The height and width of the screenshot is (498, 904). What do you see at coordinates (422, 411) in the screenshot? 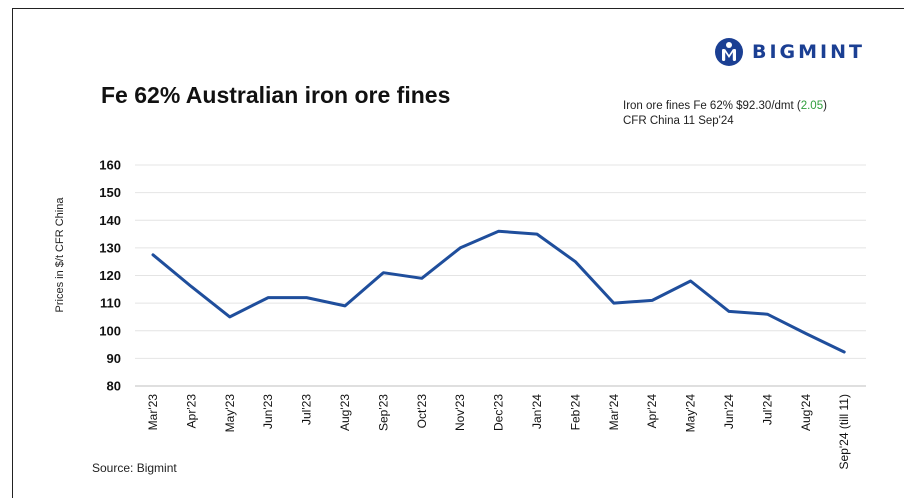
I see `x-tick-label: Oct'23` at bounding box center [422, 411].